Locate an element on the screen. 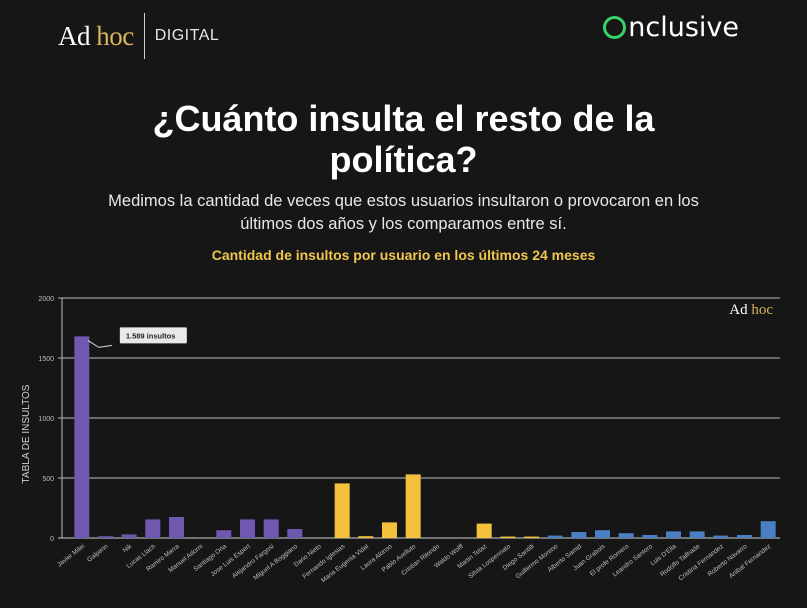 The height and width of the screenshot is (608, 807). adhoc-wordmark: Ad hoc is located at coordinates (96, 36).